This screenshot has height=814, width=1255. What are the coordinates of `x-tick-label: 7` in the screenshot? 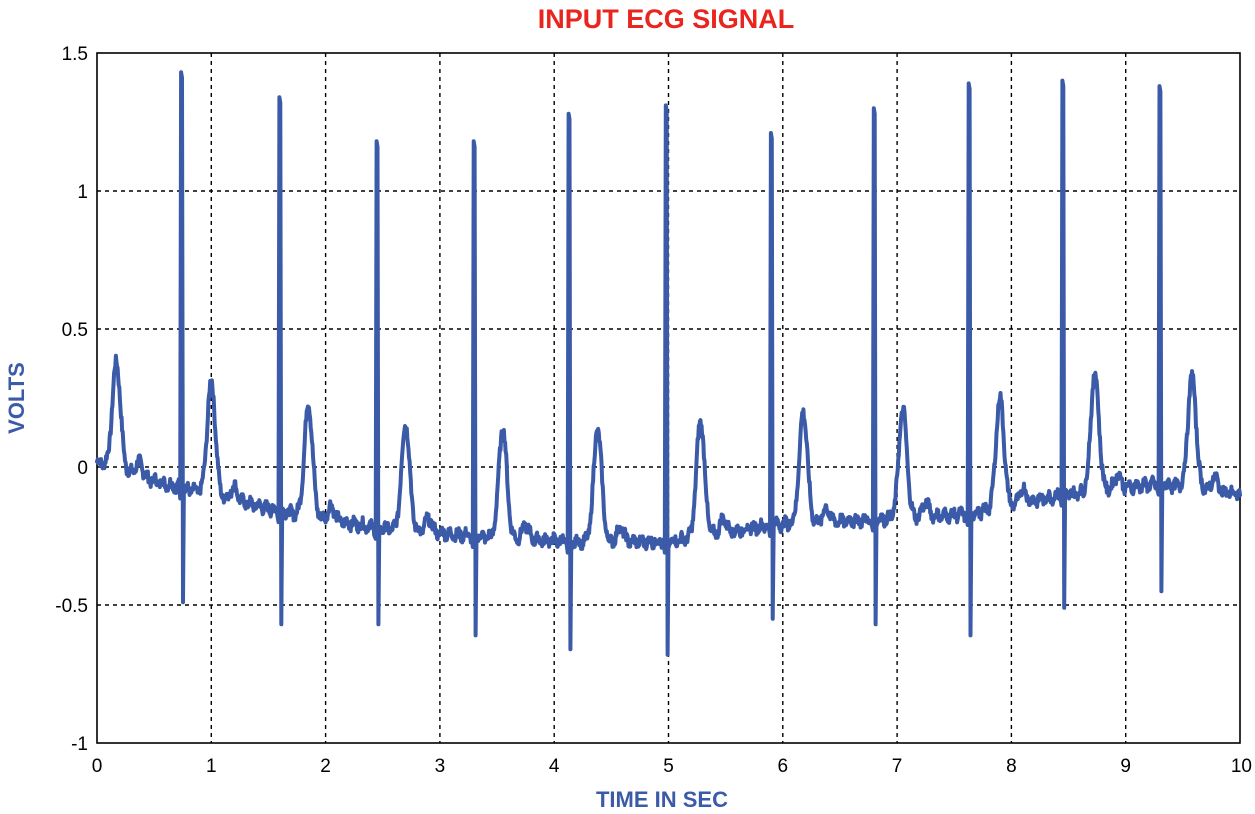 It's located at (897, 766).